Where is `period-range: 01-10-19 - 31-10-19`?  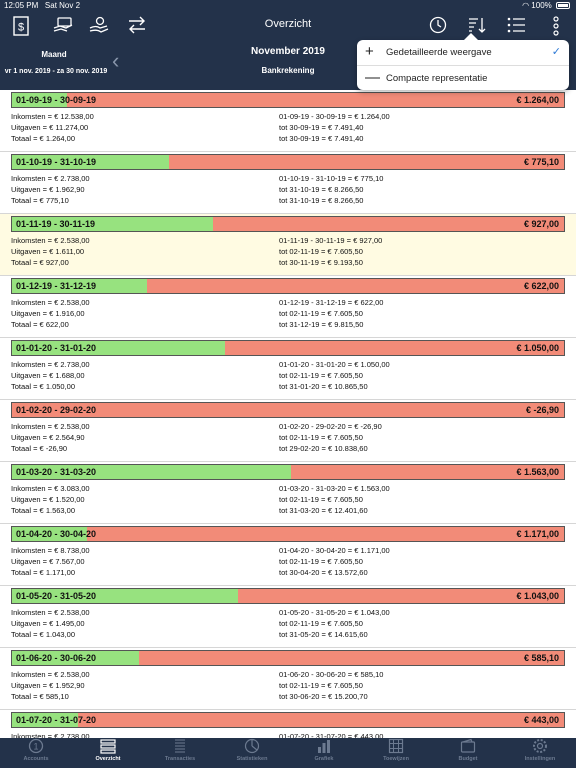
period-range: 01-10-19 - 31-10-19 is located at coordinates (56, 162).